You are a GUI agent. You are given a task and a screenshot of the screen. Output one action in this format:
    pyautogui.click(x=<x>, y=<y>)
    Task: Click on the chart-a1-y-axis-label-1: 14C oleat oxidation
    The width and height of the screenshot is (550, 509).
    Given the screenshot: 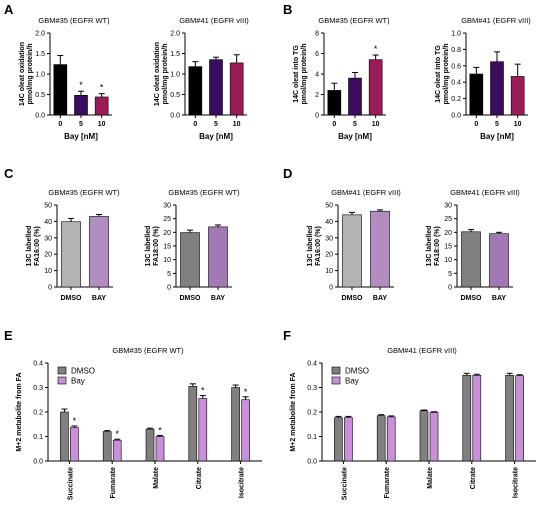 What is the action you would take?
    pyautogui.click(x=22, y=74)
    